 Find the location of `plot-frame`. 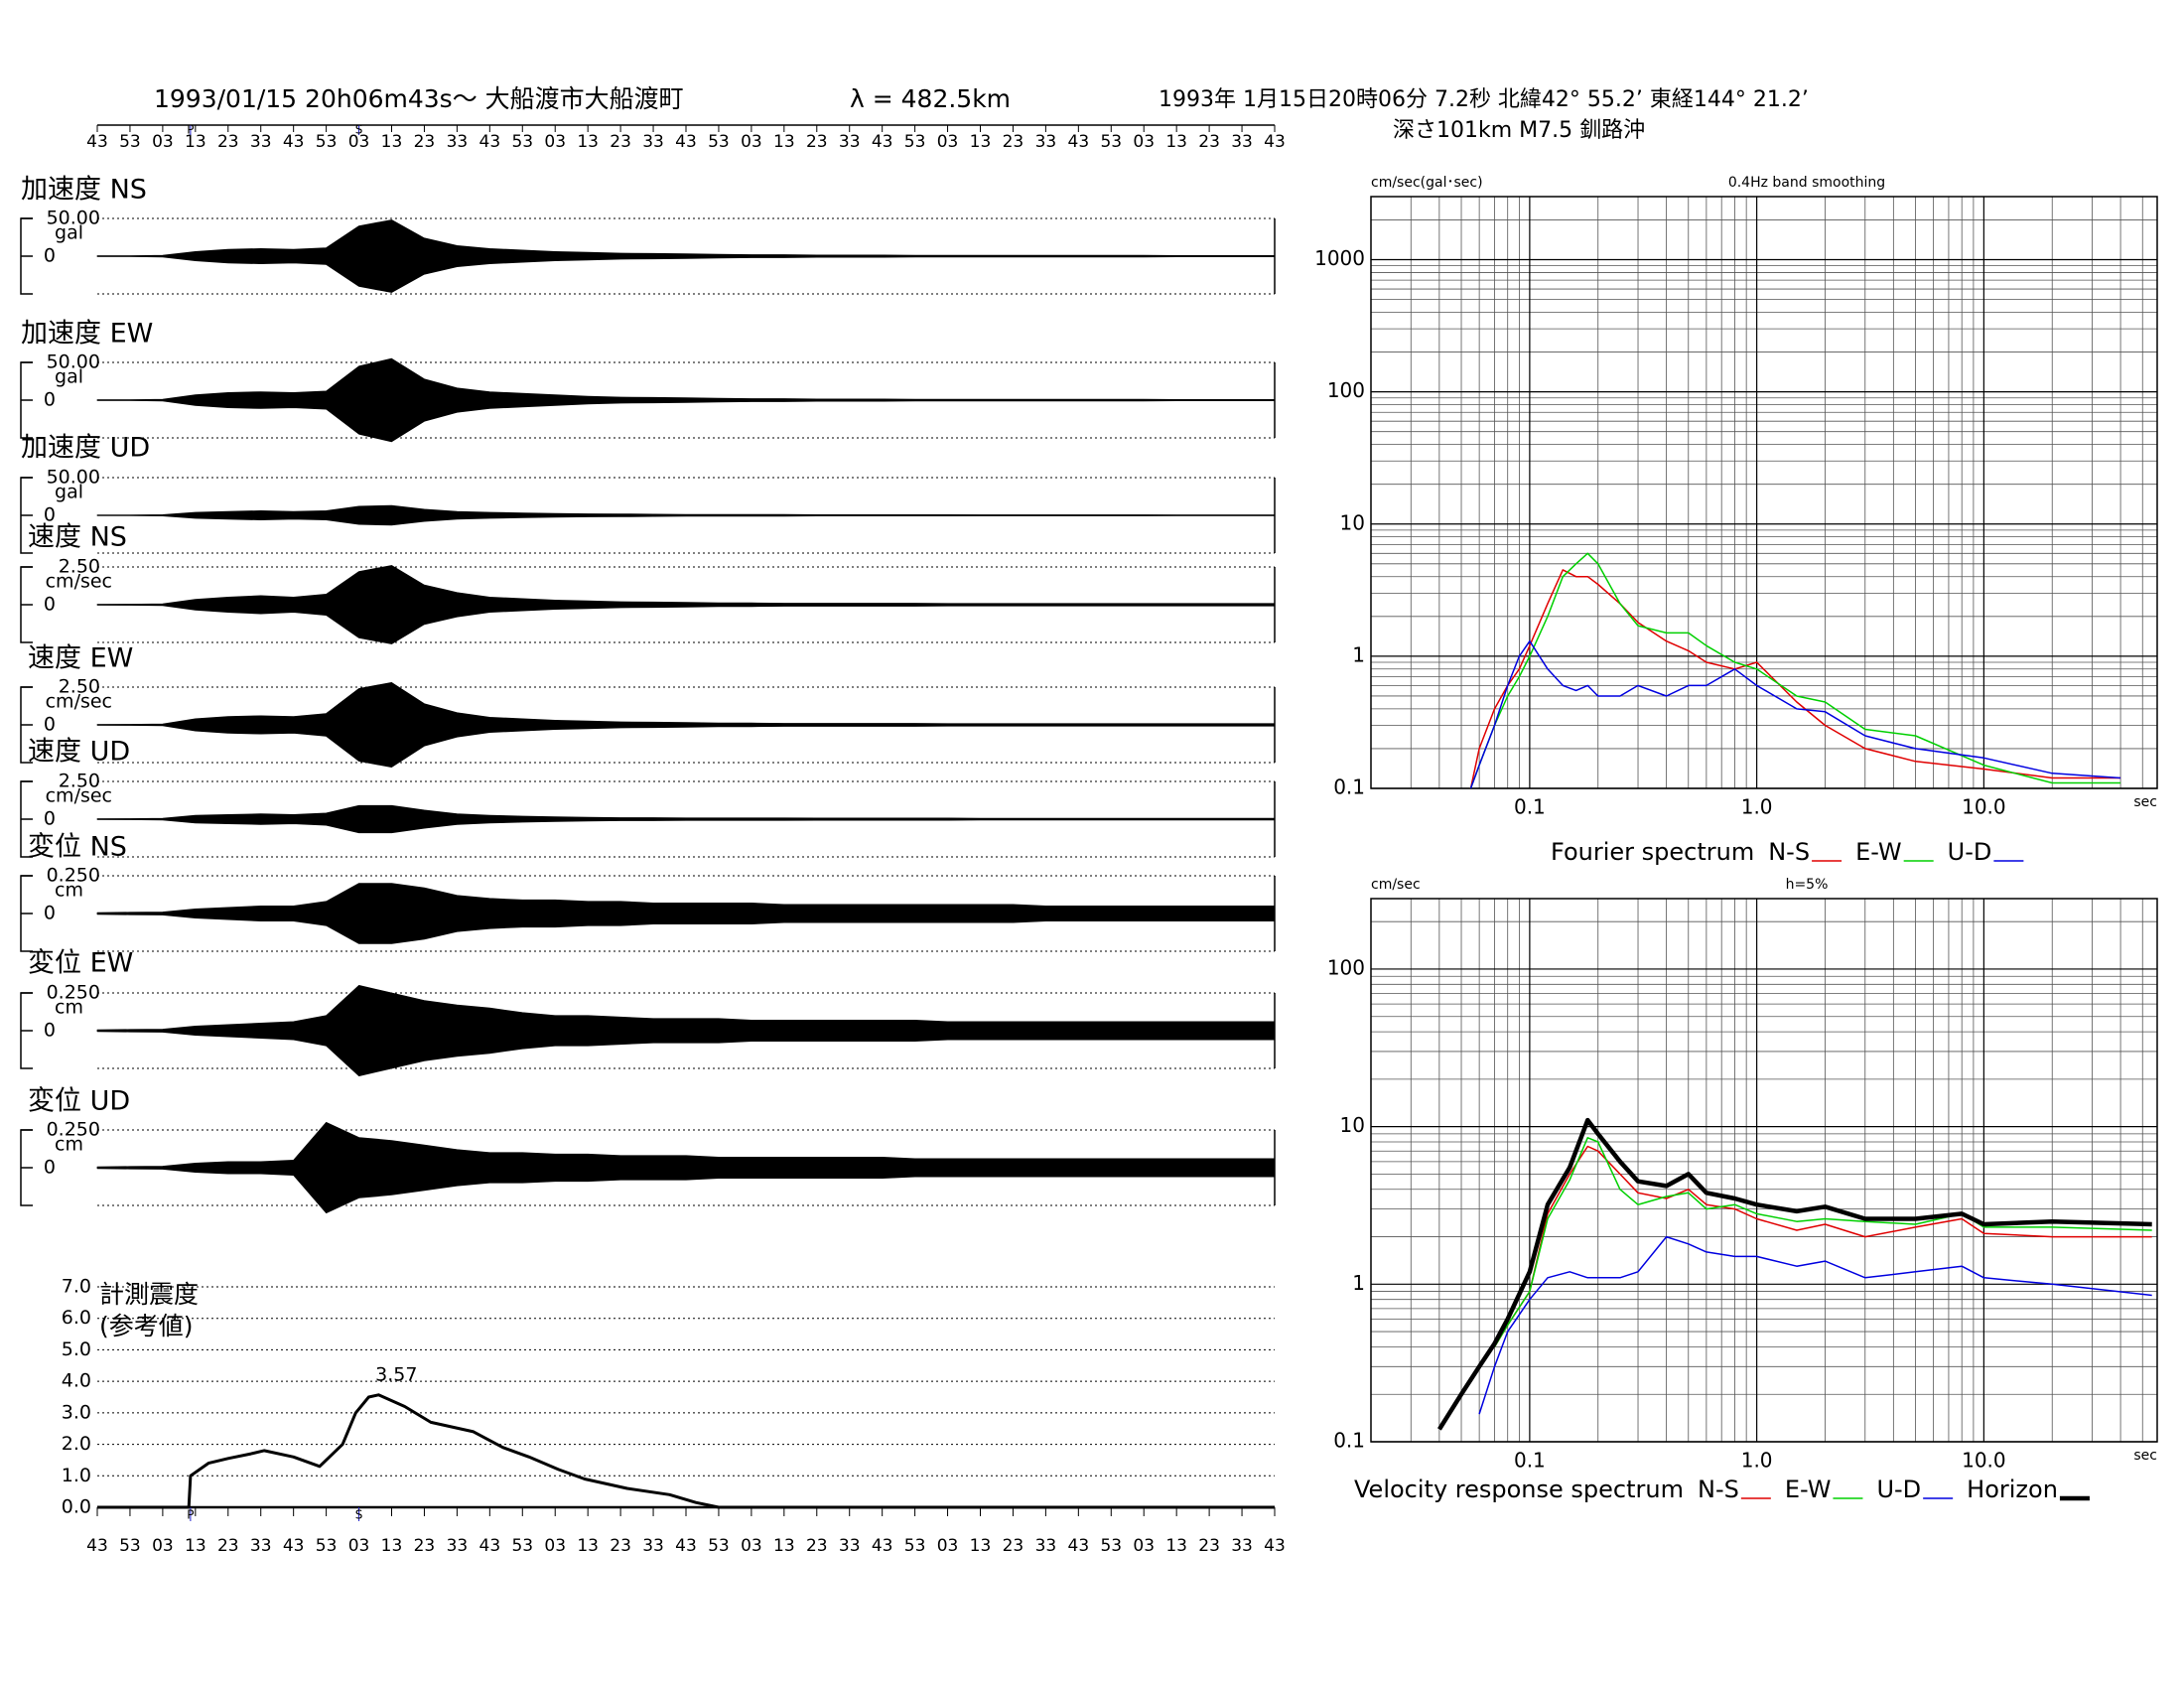

plot-frame is located at coordinates (1764, 1170).